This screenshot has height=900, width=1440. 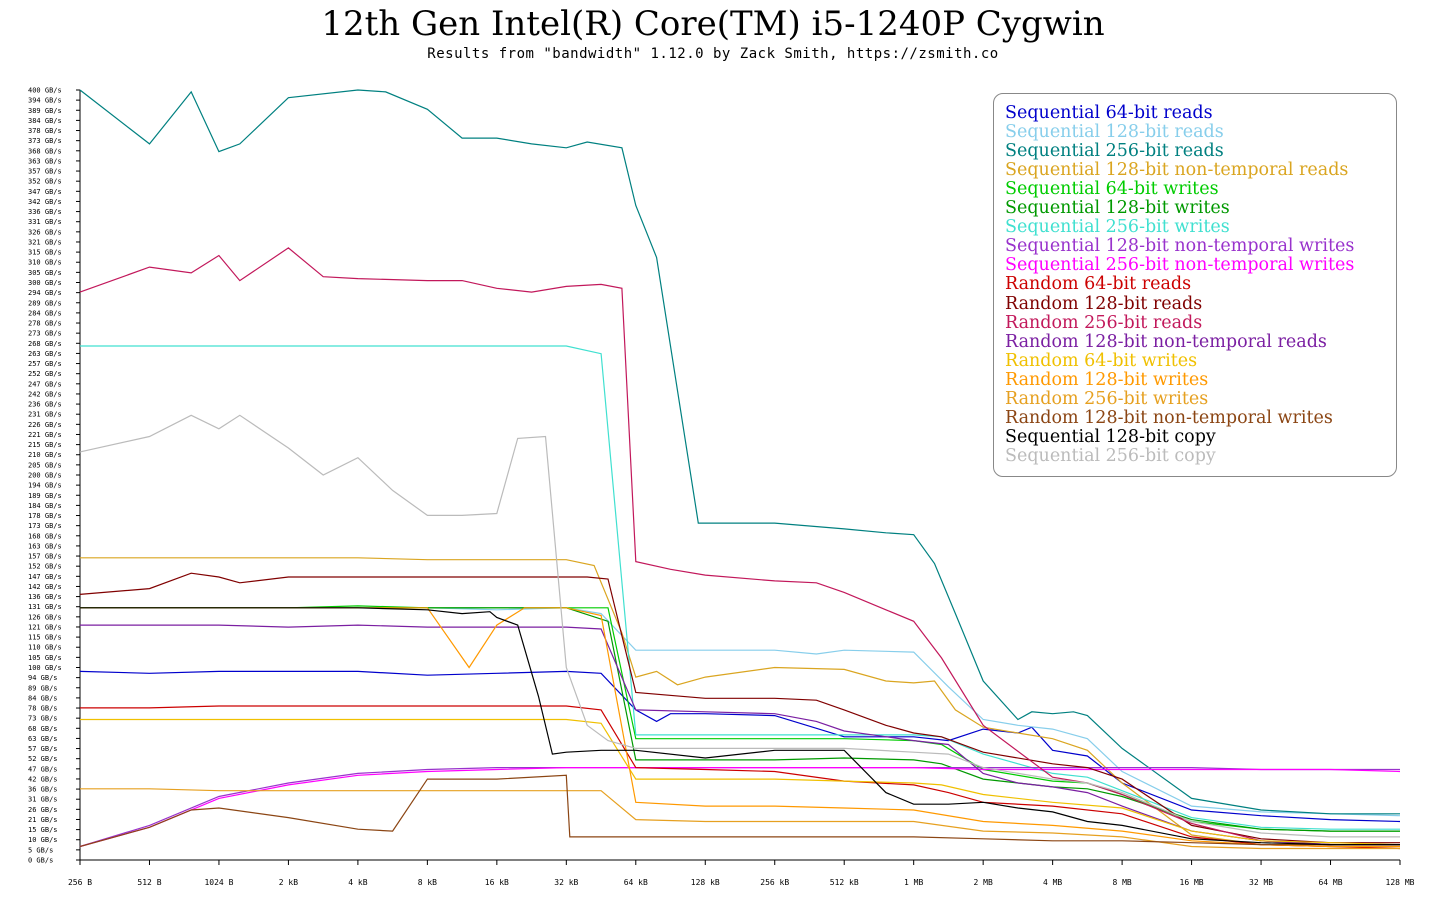 What do you see at coordinates (218, 882) in the screenshot?
I see `x-tick-label: 1024 B` at bounding box center [218, 882].